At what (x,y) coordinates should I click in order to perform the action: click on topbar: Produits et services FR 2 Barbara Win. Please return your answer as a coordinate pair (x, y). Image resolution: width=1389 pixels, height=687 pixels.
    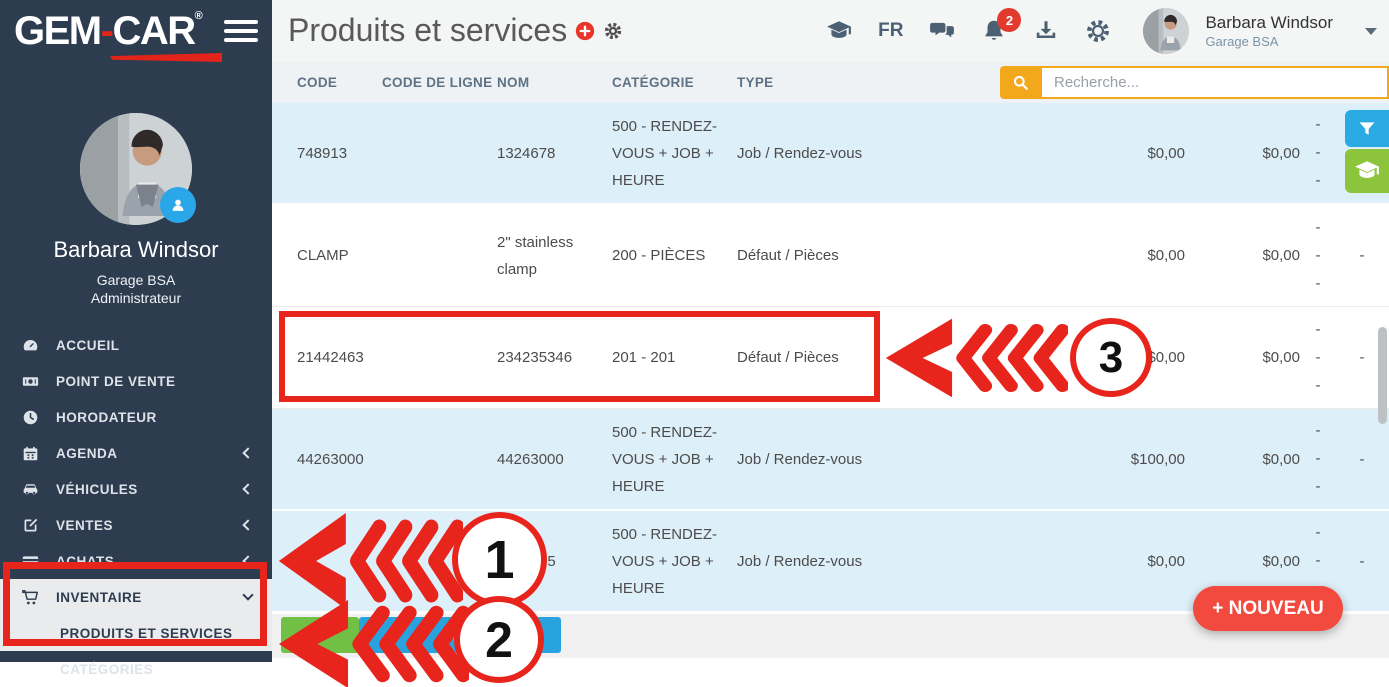
    Looking at the image, I should click on (830, 31).